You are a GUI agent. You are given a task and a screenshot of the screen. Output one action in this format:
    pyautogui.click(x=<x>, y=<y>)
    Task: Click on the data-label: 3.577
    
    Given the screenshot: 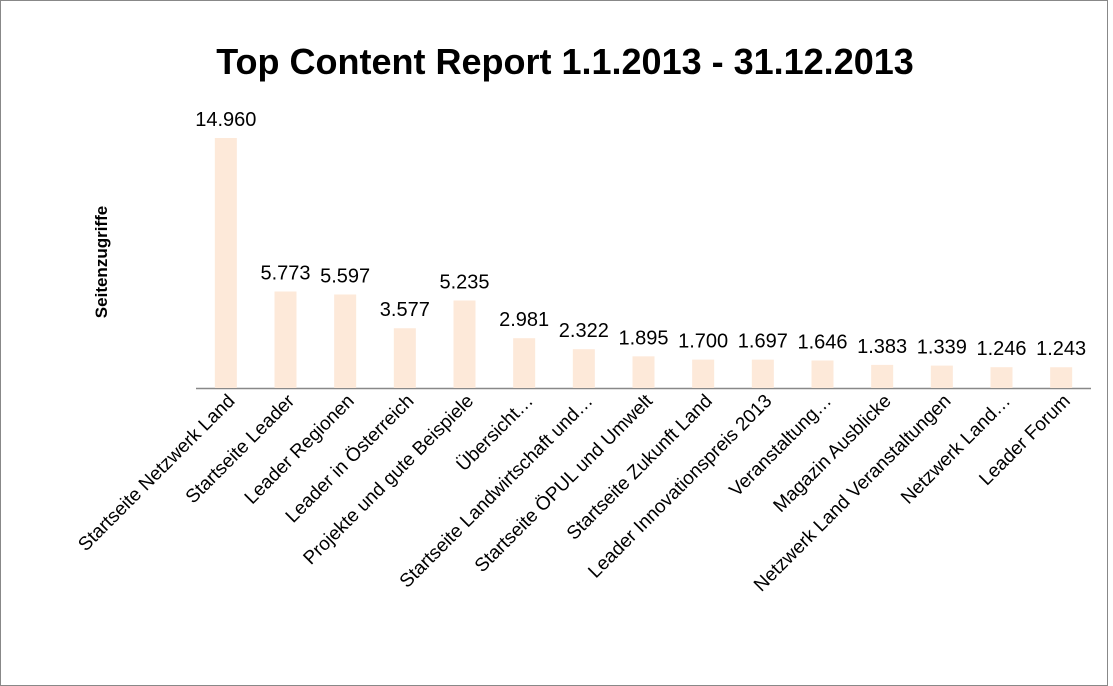 What is the action you would take?
    pyautogui.click(x=405, y=310)
    